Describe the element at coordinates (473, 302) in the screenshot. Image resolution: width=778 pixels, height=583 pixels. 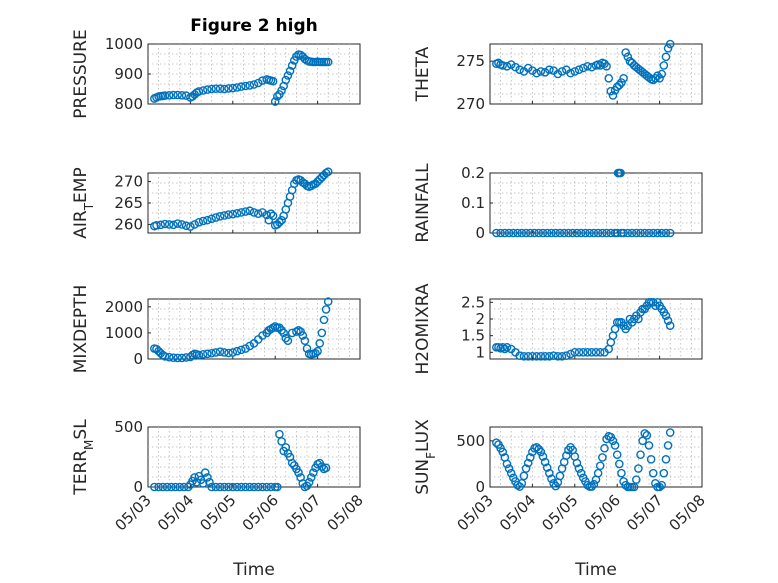
I see `y-tick-label: 2.5` at that location.